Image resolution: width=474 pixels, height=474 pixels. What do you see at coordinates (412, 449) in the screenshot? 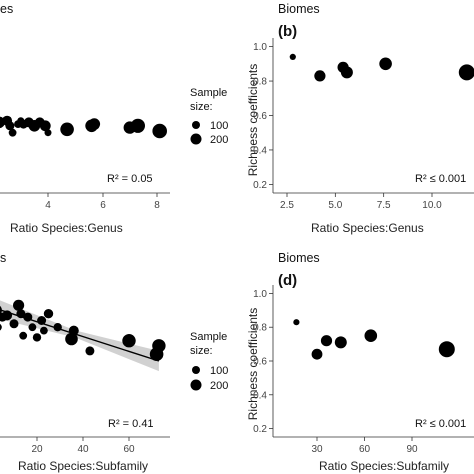
I see `panel-d-xtick-label: 90` at bounding box center [412, 449].